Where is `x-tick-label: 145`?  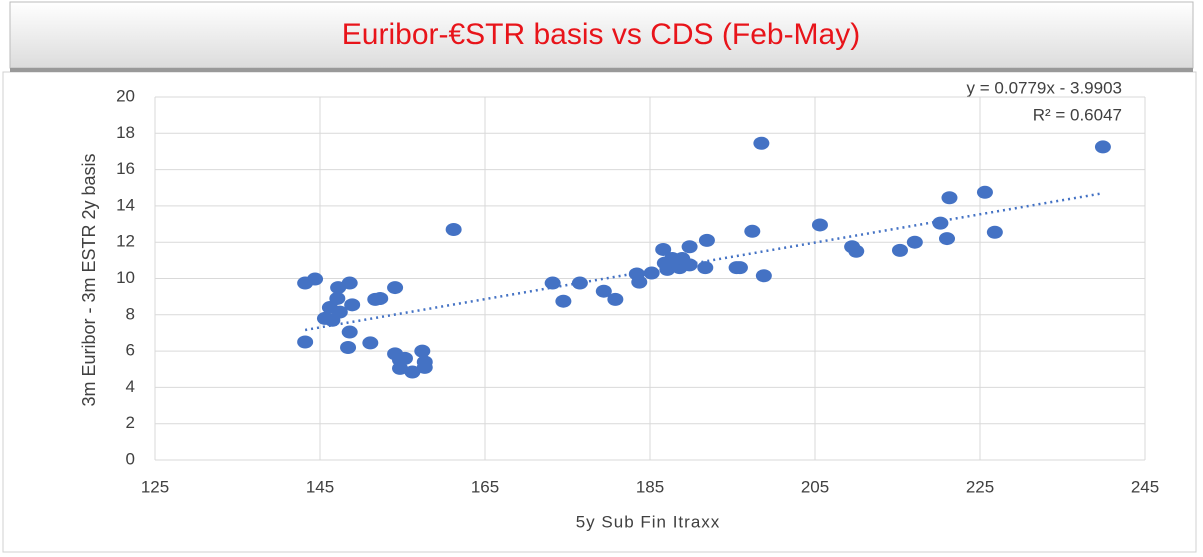
x-tick-label: 145 is located at coordinates (320, 486).